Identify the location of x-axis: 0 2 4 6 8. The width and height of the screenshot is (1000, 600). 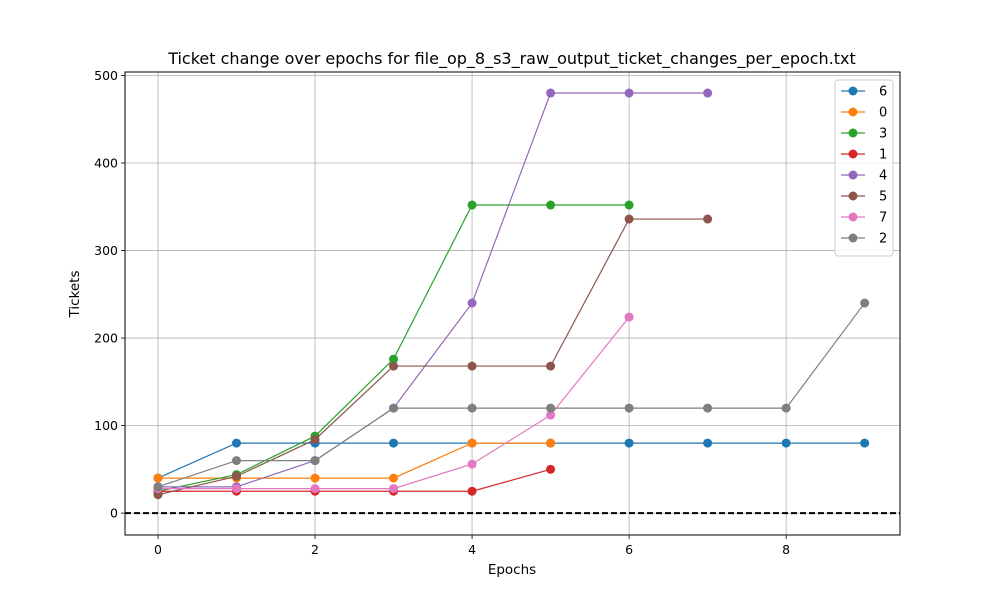
(472, 546).